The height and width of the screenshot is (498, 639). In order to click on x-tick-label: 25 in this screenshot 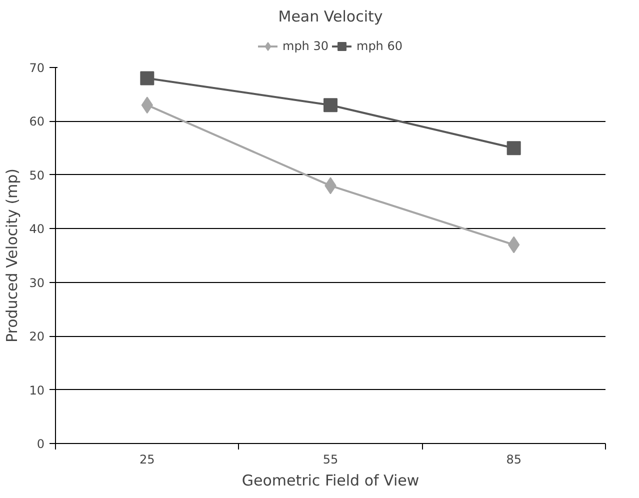, I will do `click(147, 459)`.